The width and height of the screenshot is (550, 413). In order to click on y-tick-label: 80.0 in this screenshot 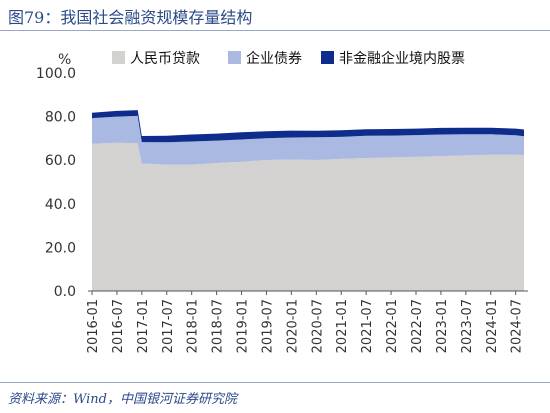, I will do `click(60, 118)`.